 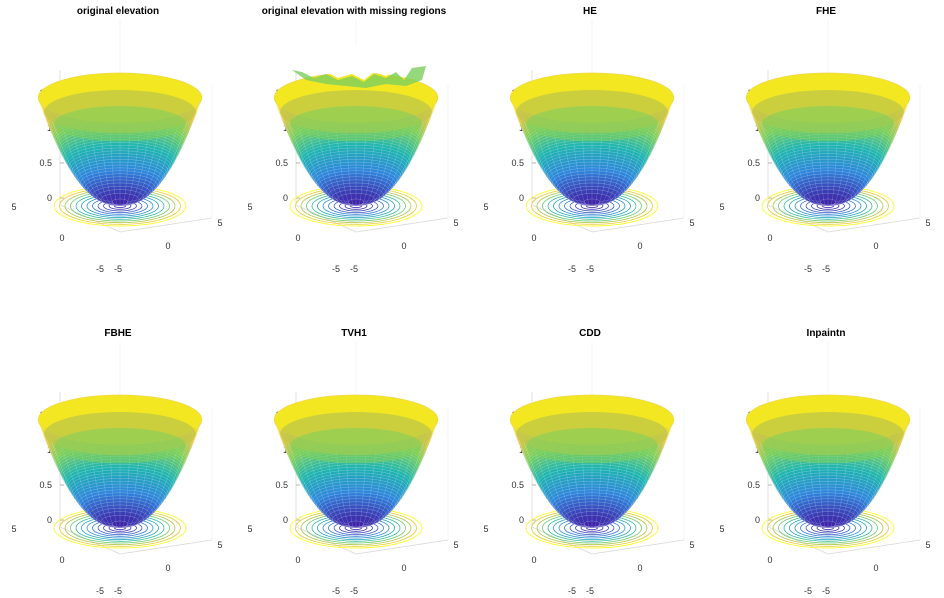 I want to click on subplot-title: FBHE, so click(x=118, y=333).